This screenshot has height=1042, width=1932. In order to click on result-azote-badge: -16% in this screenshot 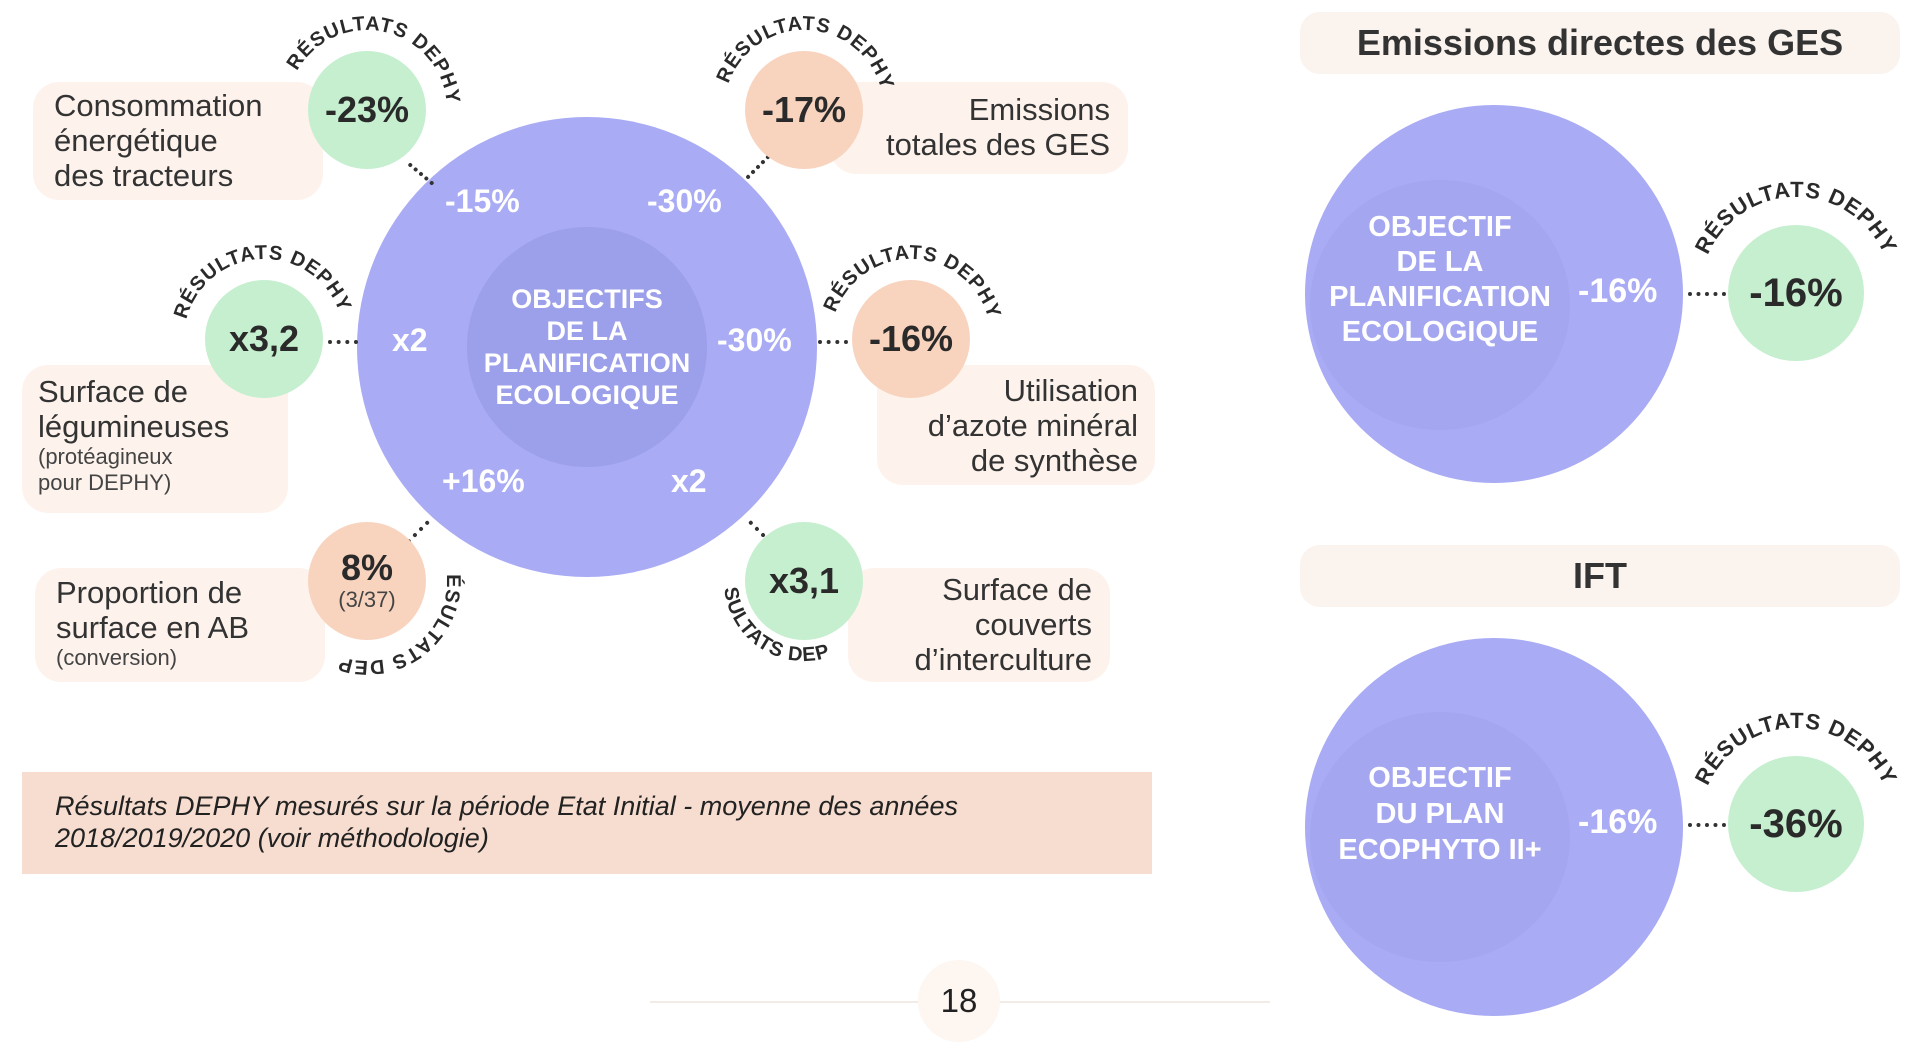, I will do `click(911, 339)`.